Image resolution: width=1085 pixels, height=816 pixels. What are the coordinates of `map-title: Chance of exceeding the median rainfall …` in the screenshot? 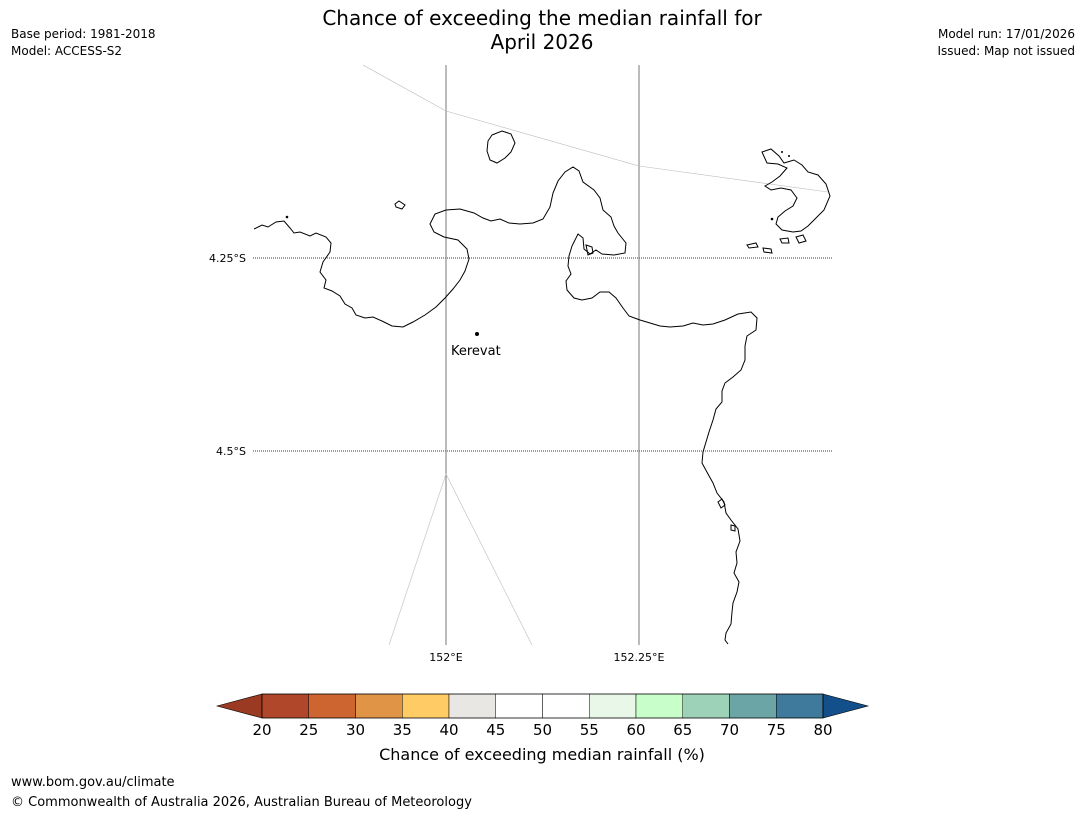 It's located at (542, 30).